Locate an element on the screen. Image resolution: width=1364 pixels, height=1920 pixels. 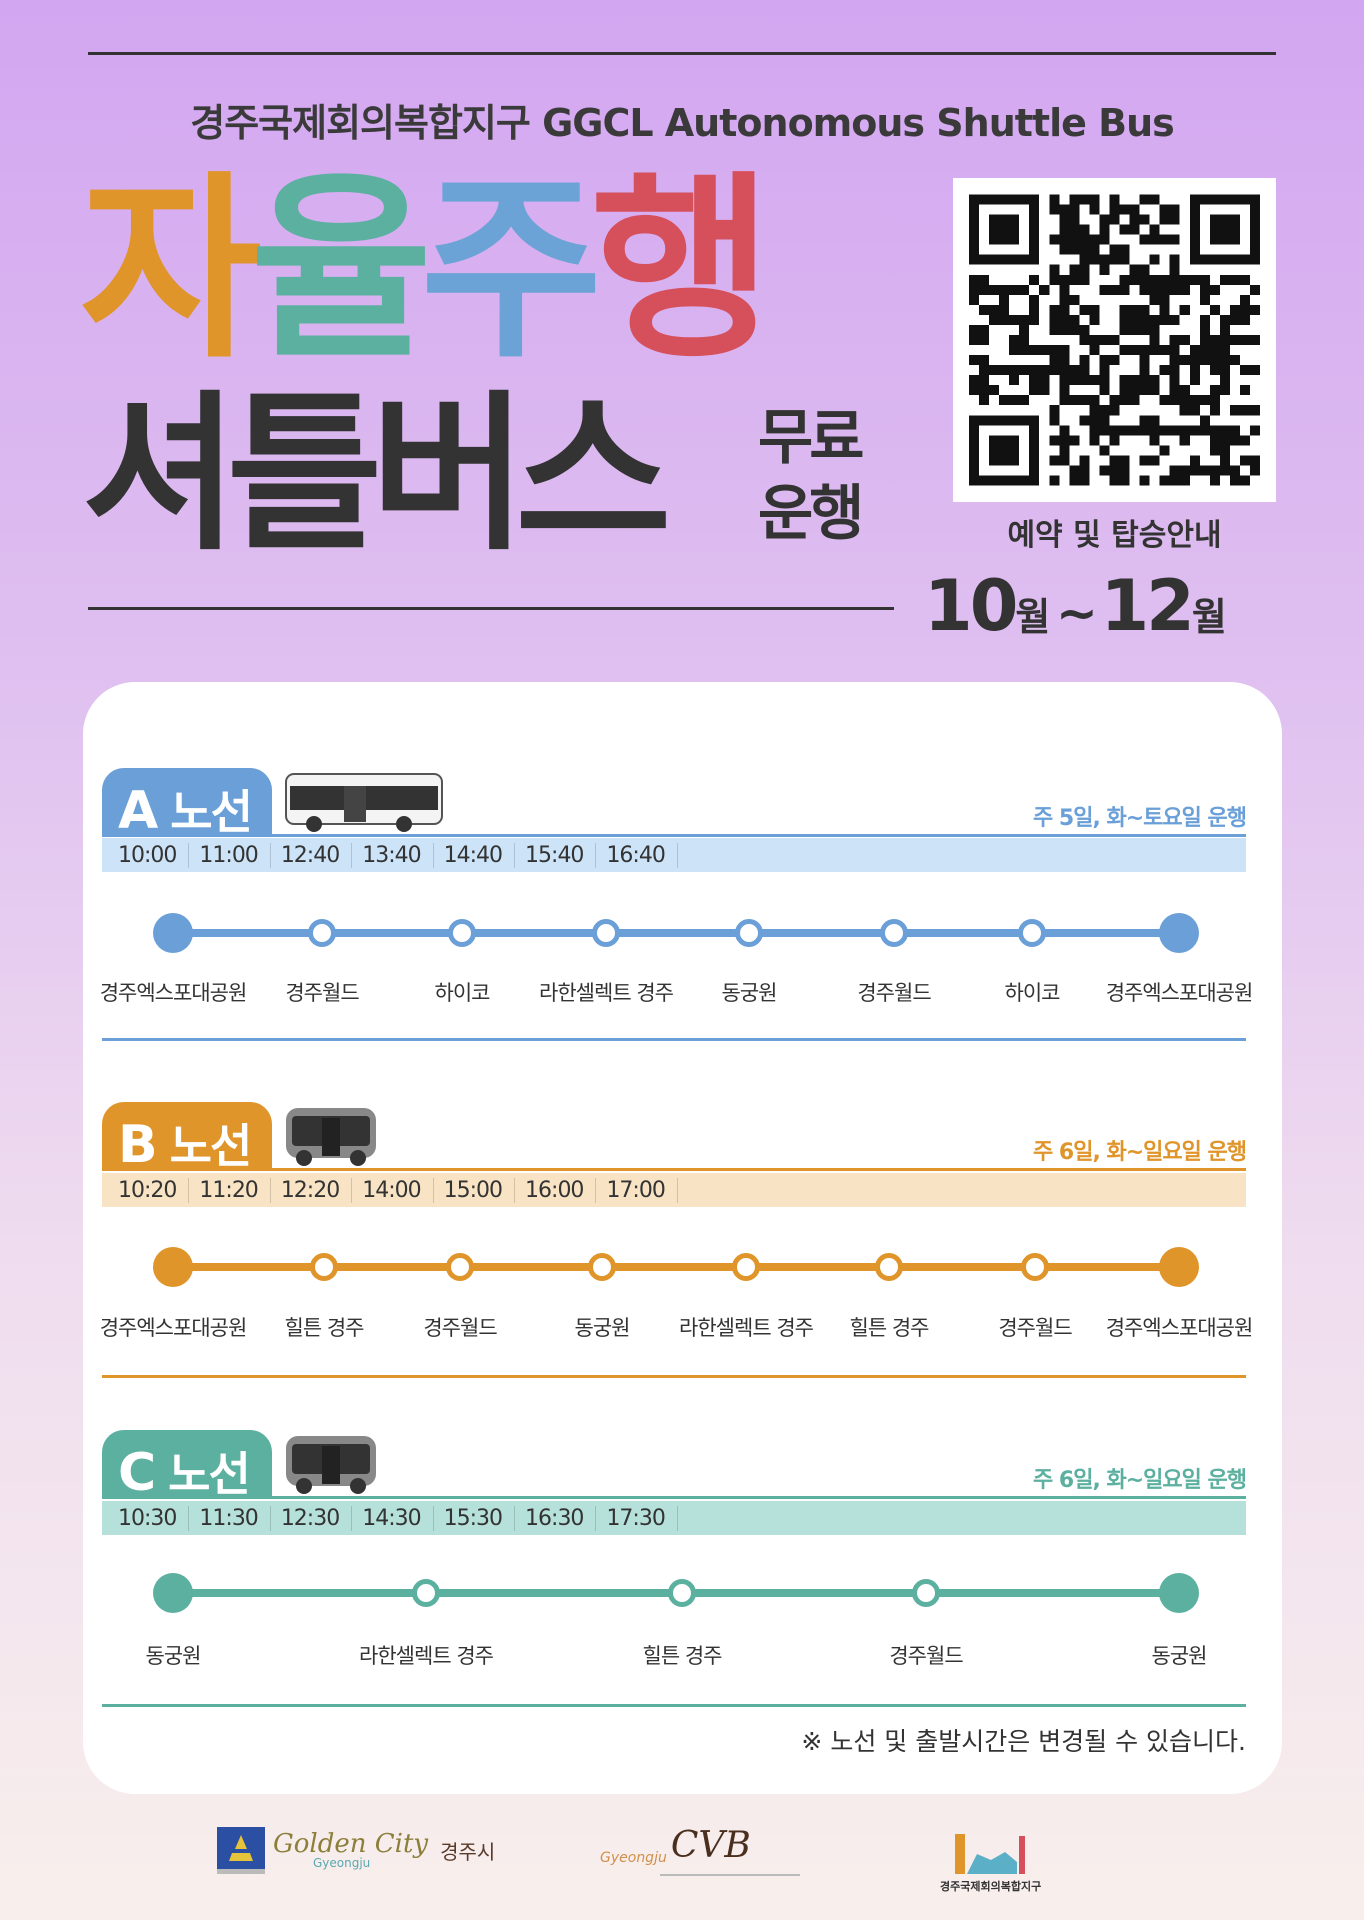
mid-divider is located at coordinates (491, 608).